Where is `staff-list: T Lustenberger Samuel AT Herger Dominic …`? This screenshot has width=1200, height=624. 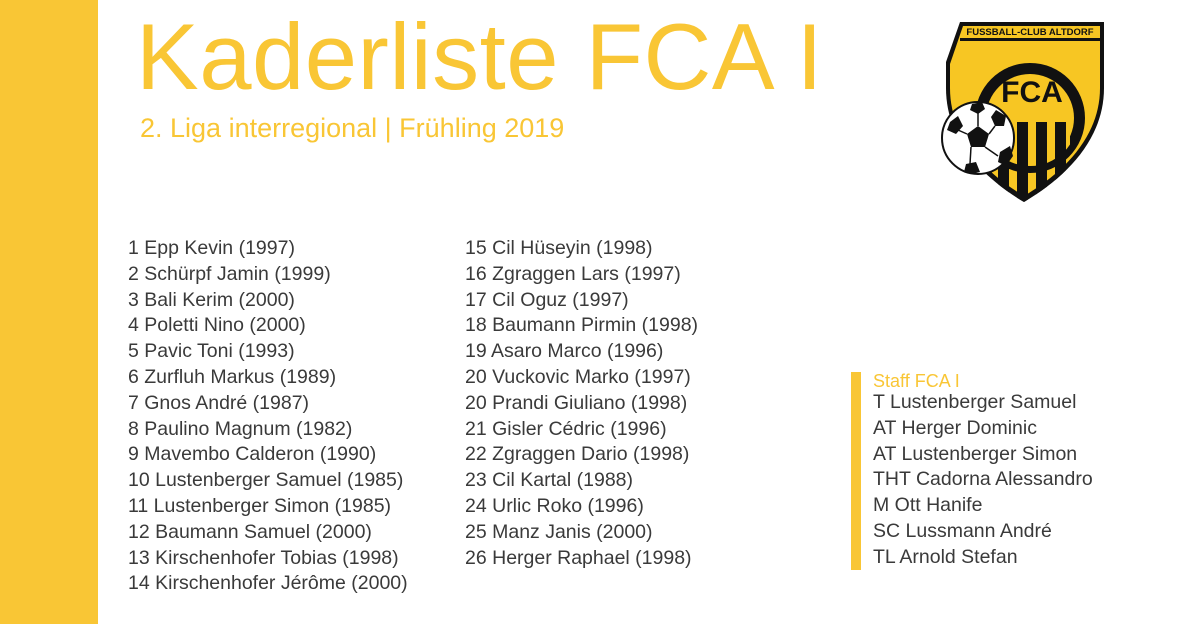 staff-list: T Lustenberger Samuel AT Herger Dominic … is located at coordinates (983, 480).